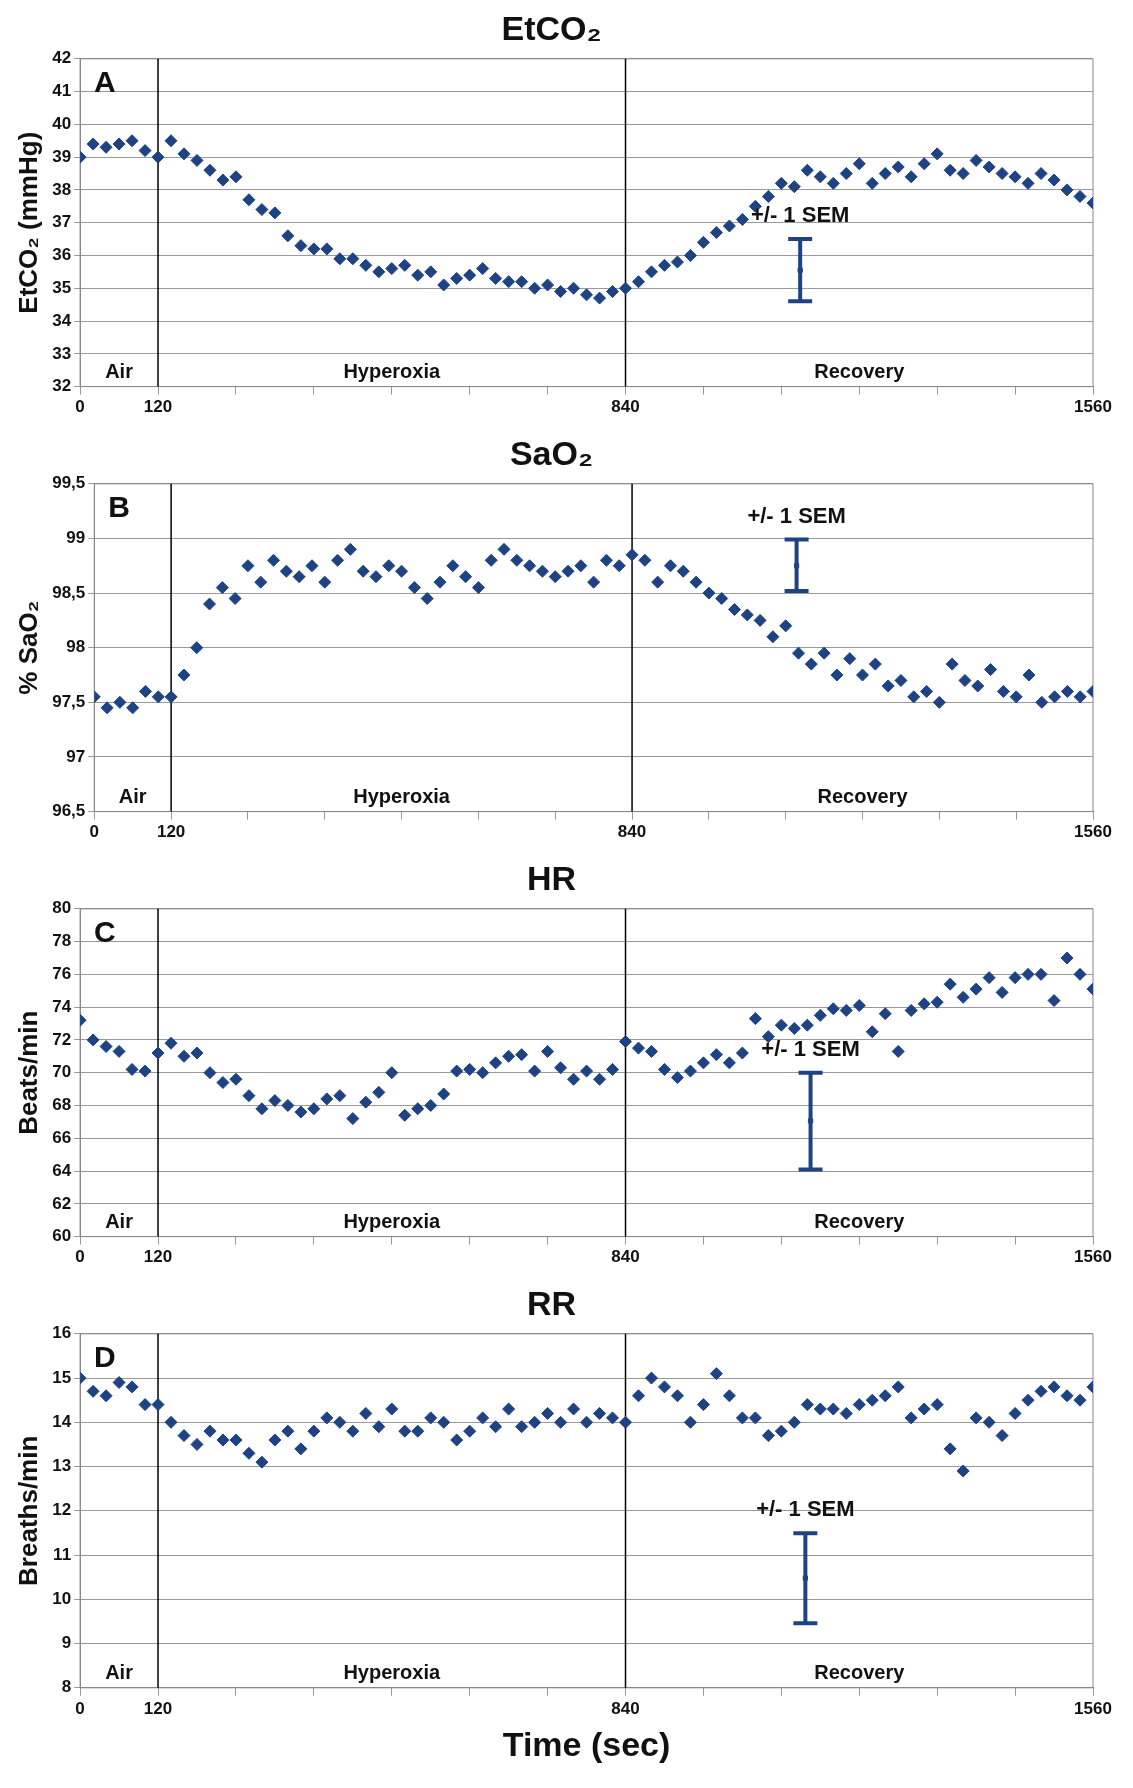 This screenshot has height=1788, width=1133. What do you see at coordinates (62, 1170) in the screenshot?
I see `y-tick-label: 64` at bounding box center [62, 1170].